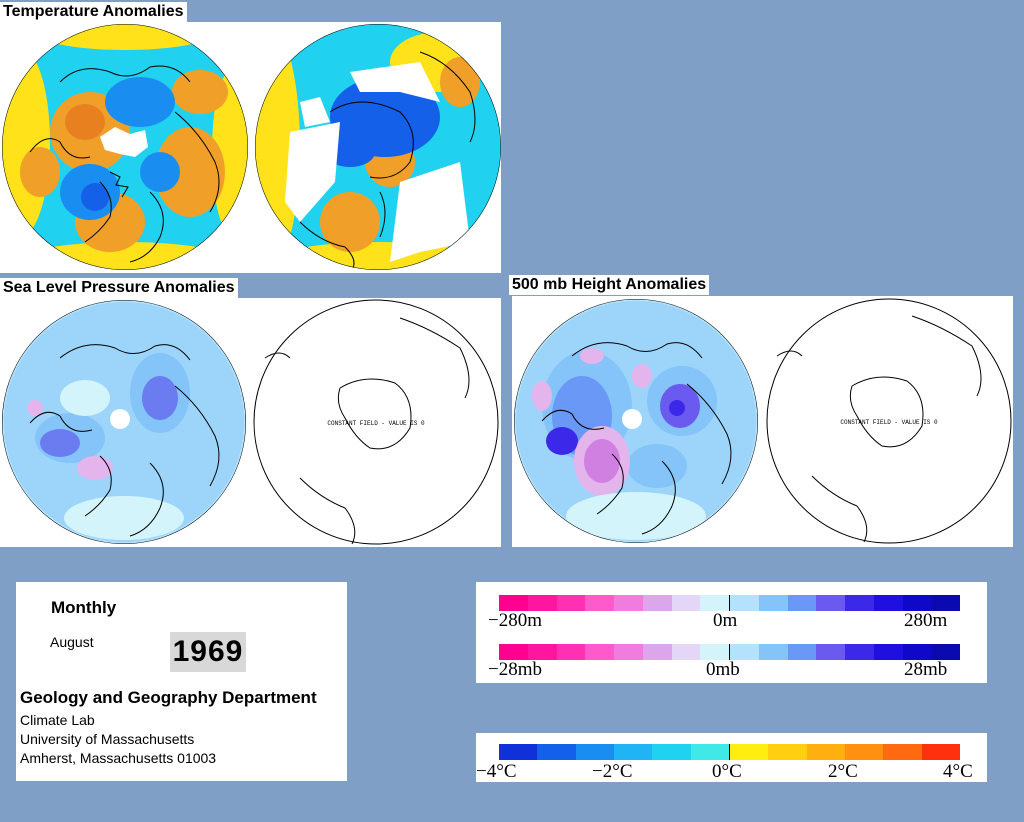 The image size is (1024, 822). What do you see at coordinates (124, 422) in the screenshot?
I see `slp-globe-upper` at bounding box center [124, 422].